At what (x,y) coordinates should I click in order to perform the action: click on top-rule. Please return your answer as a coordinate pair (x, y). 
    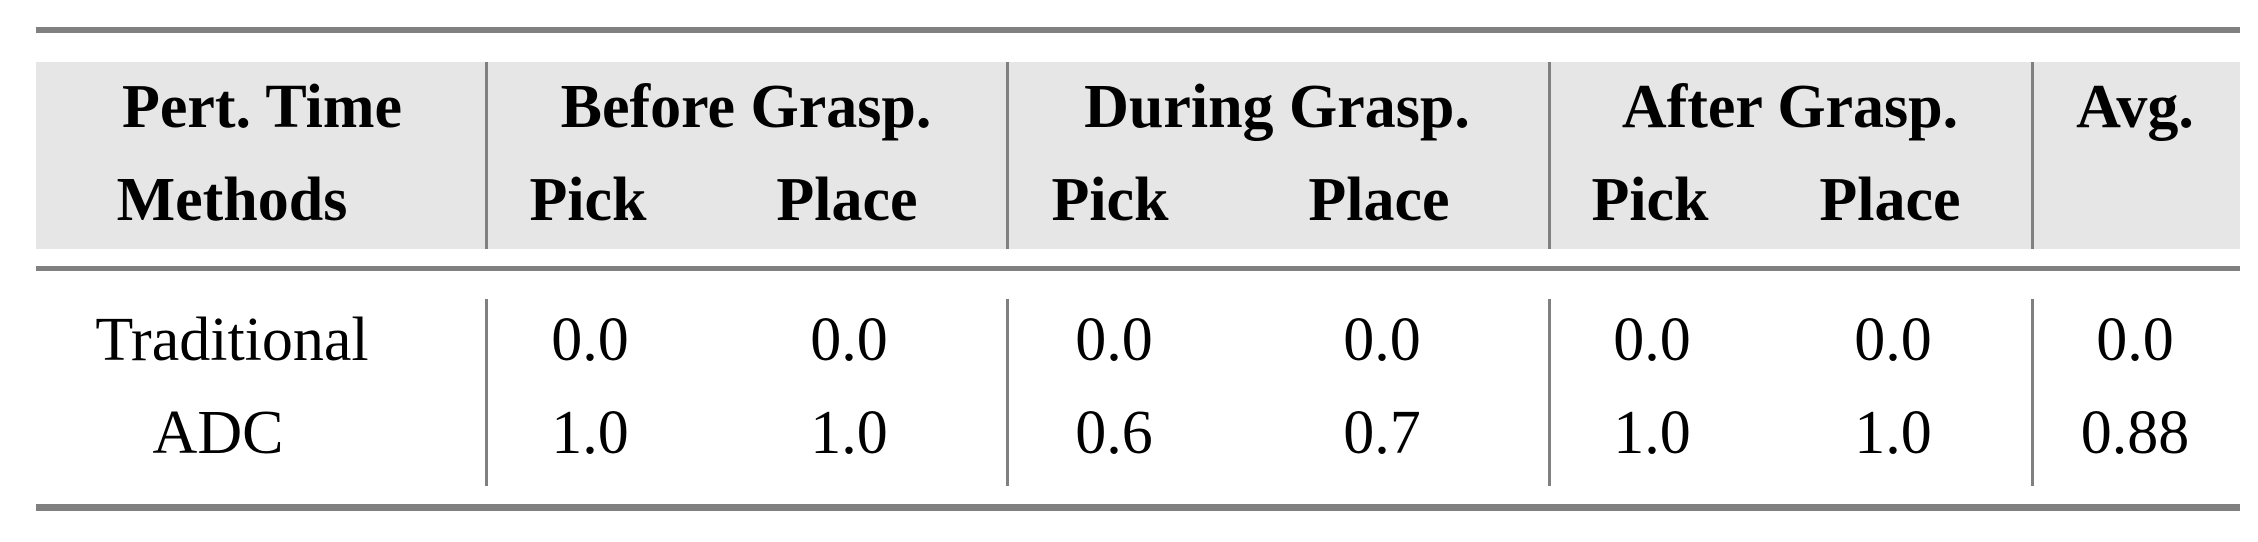
    Looking at the image, I should click on (1138, 30).